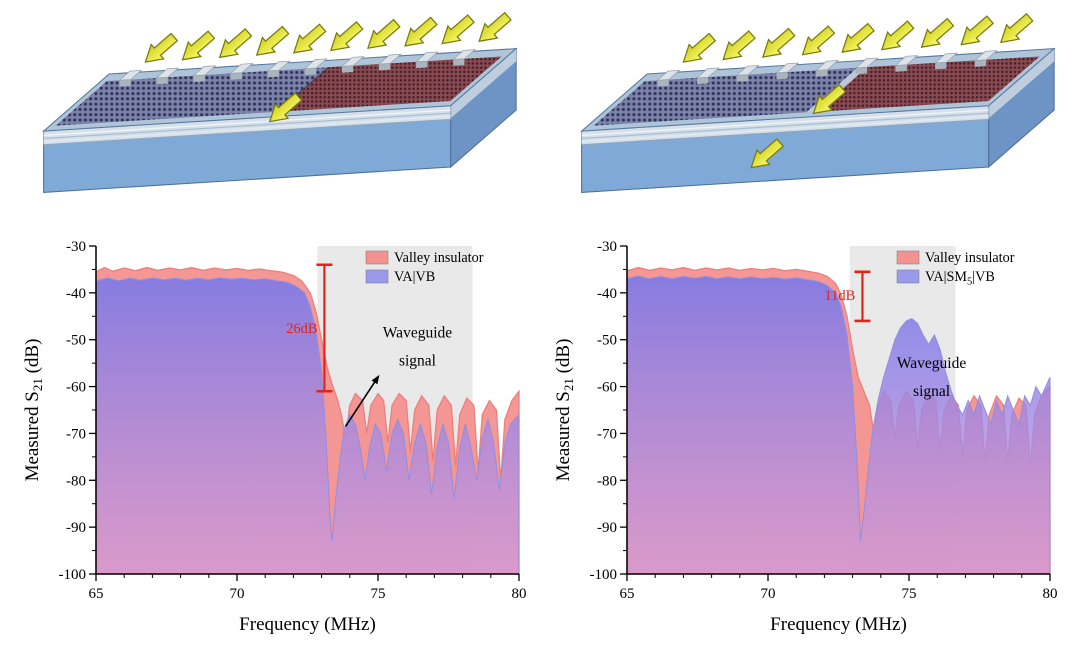  What do you see at coordinates (607, 528) in the screenshot?
I see `y-tick-label: -90` at bounding box center [607, 528].